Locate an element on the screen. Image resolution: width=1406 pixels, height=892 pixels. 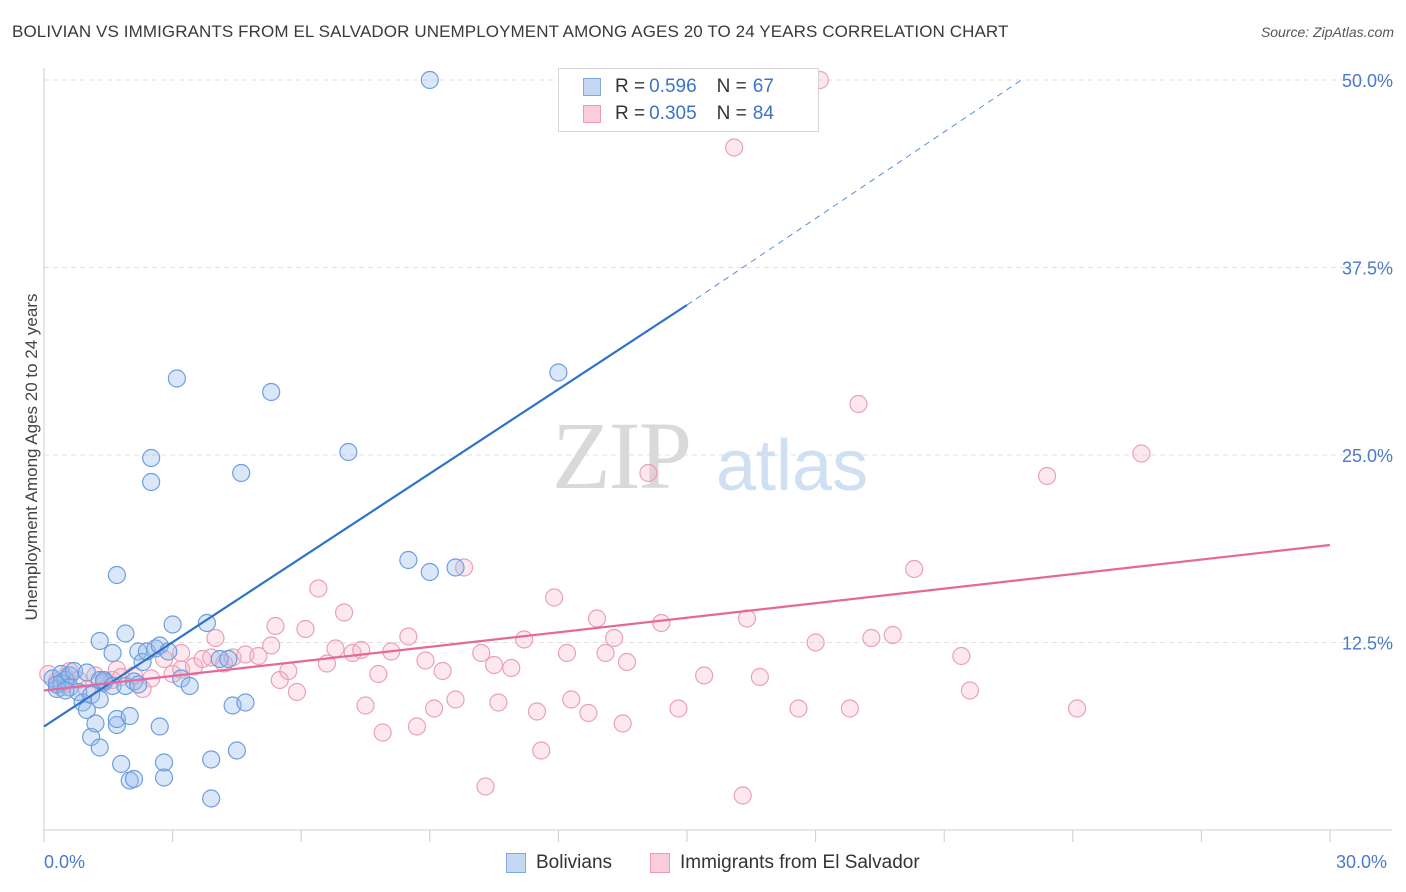
legend-n-value: 84 is located at coordinates (763, 113).